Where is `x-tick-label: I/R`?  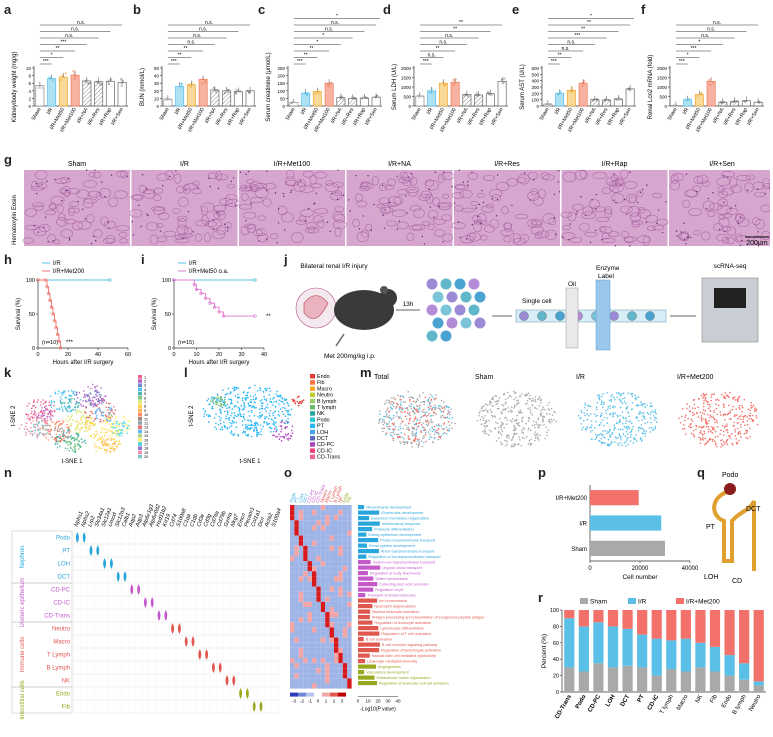
x-tick-label: I/R is located at coordinates (304, 111).